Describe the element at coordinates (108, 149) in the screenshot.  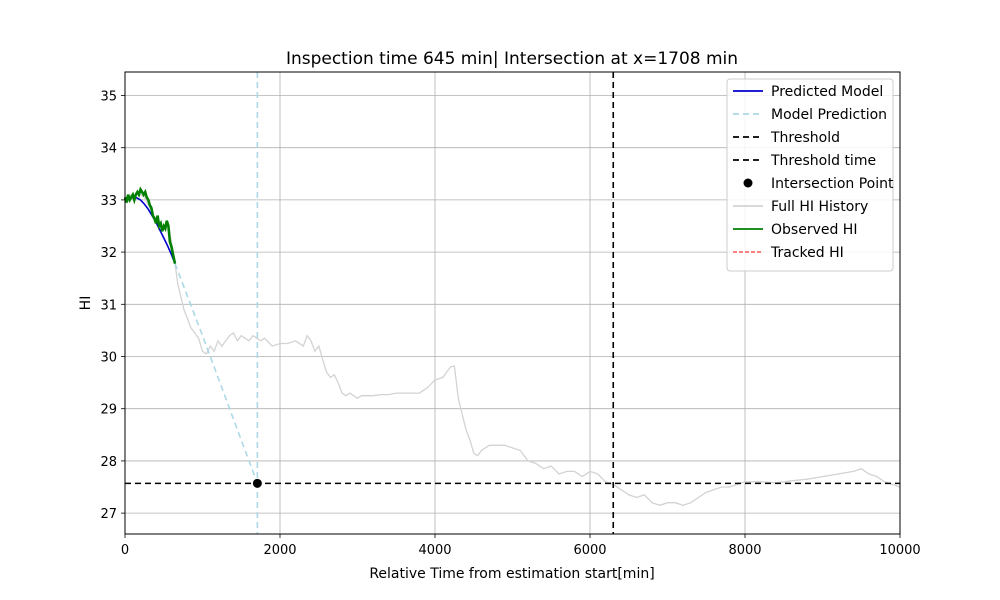
I see `y-tick-label: 34` at that location.